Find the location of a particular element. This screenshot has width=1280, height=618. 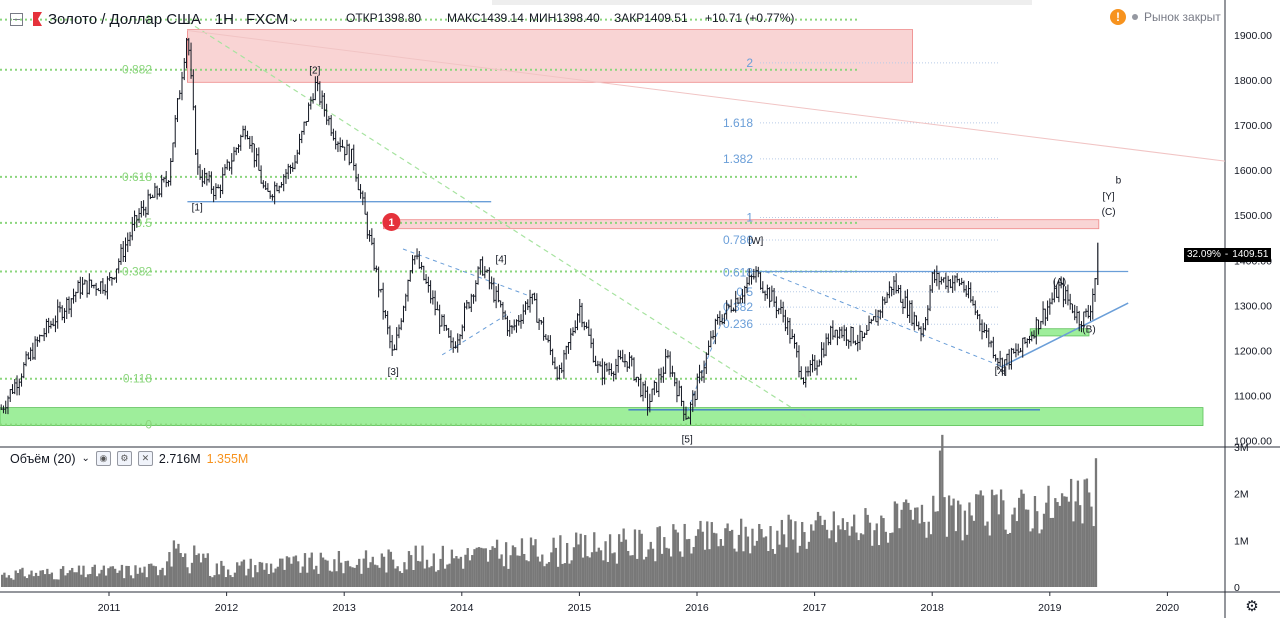

dashed-fall is located at coordinates (883, 319).